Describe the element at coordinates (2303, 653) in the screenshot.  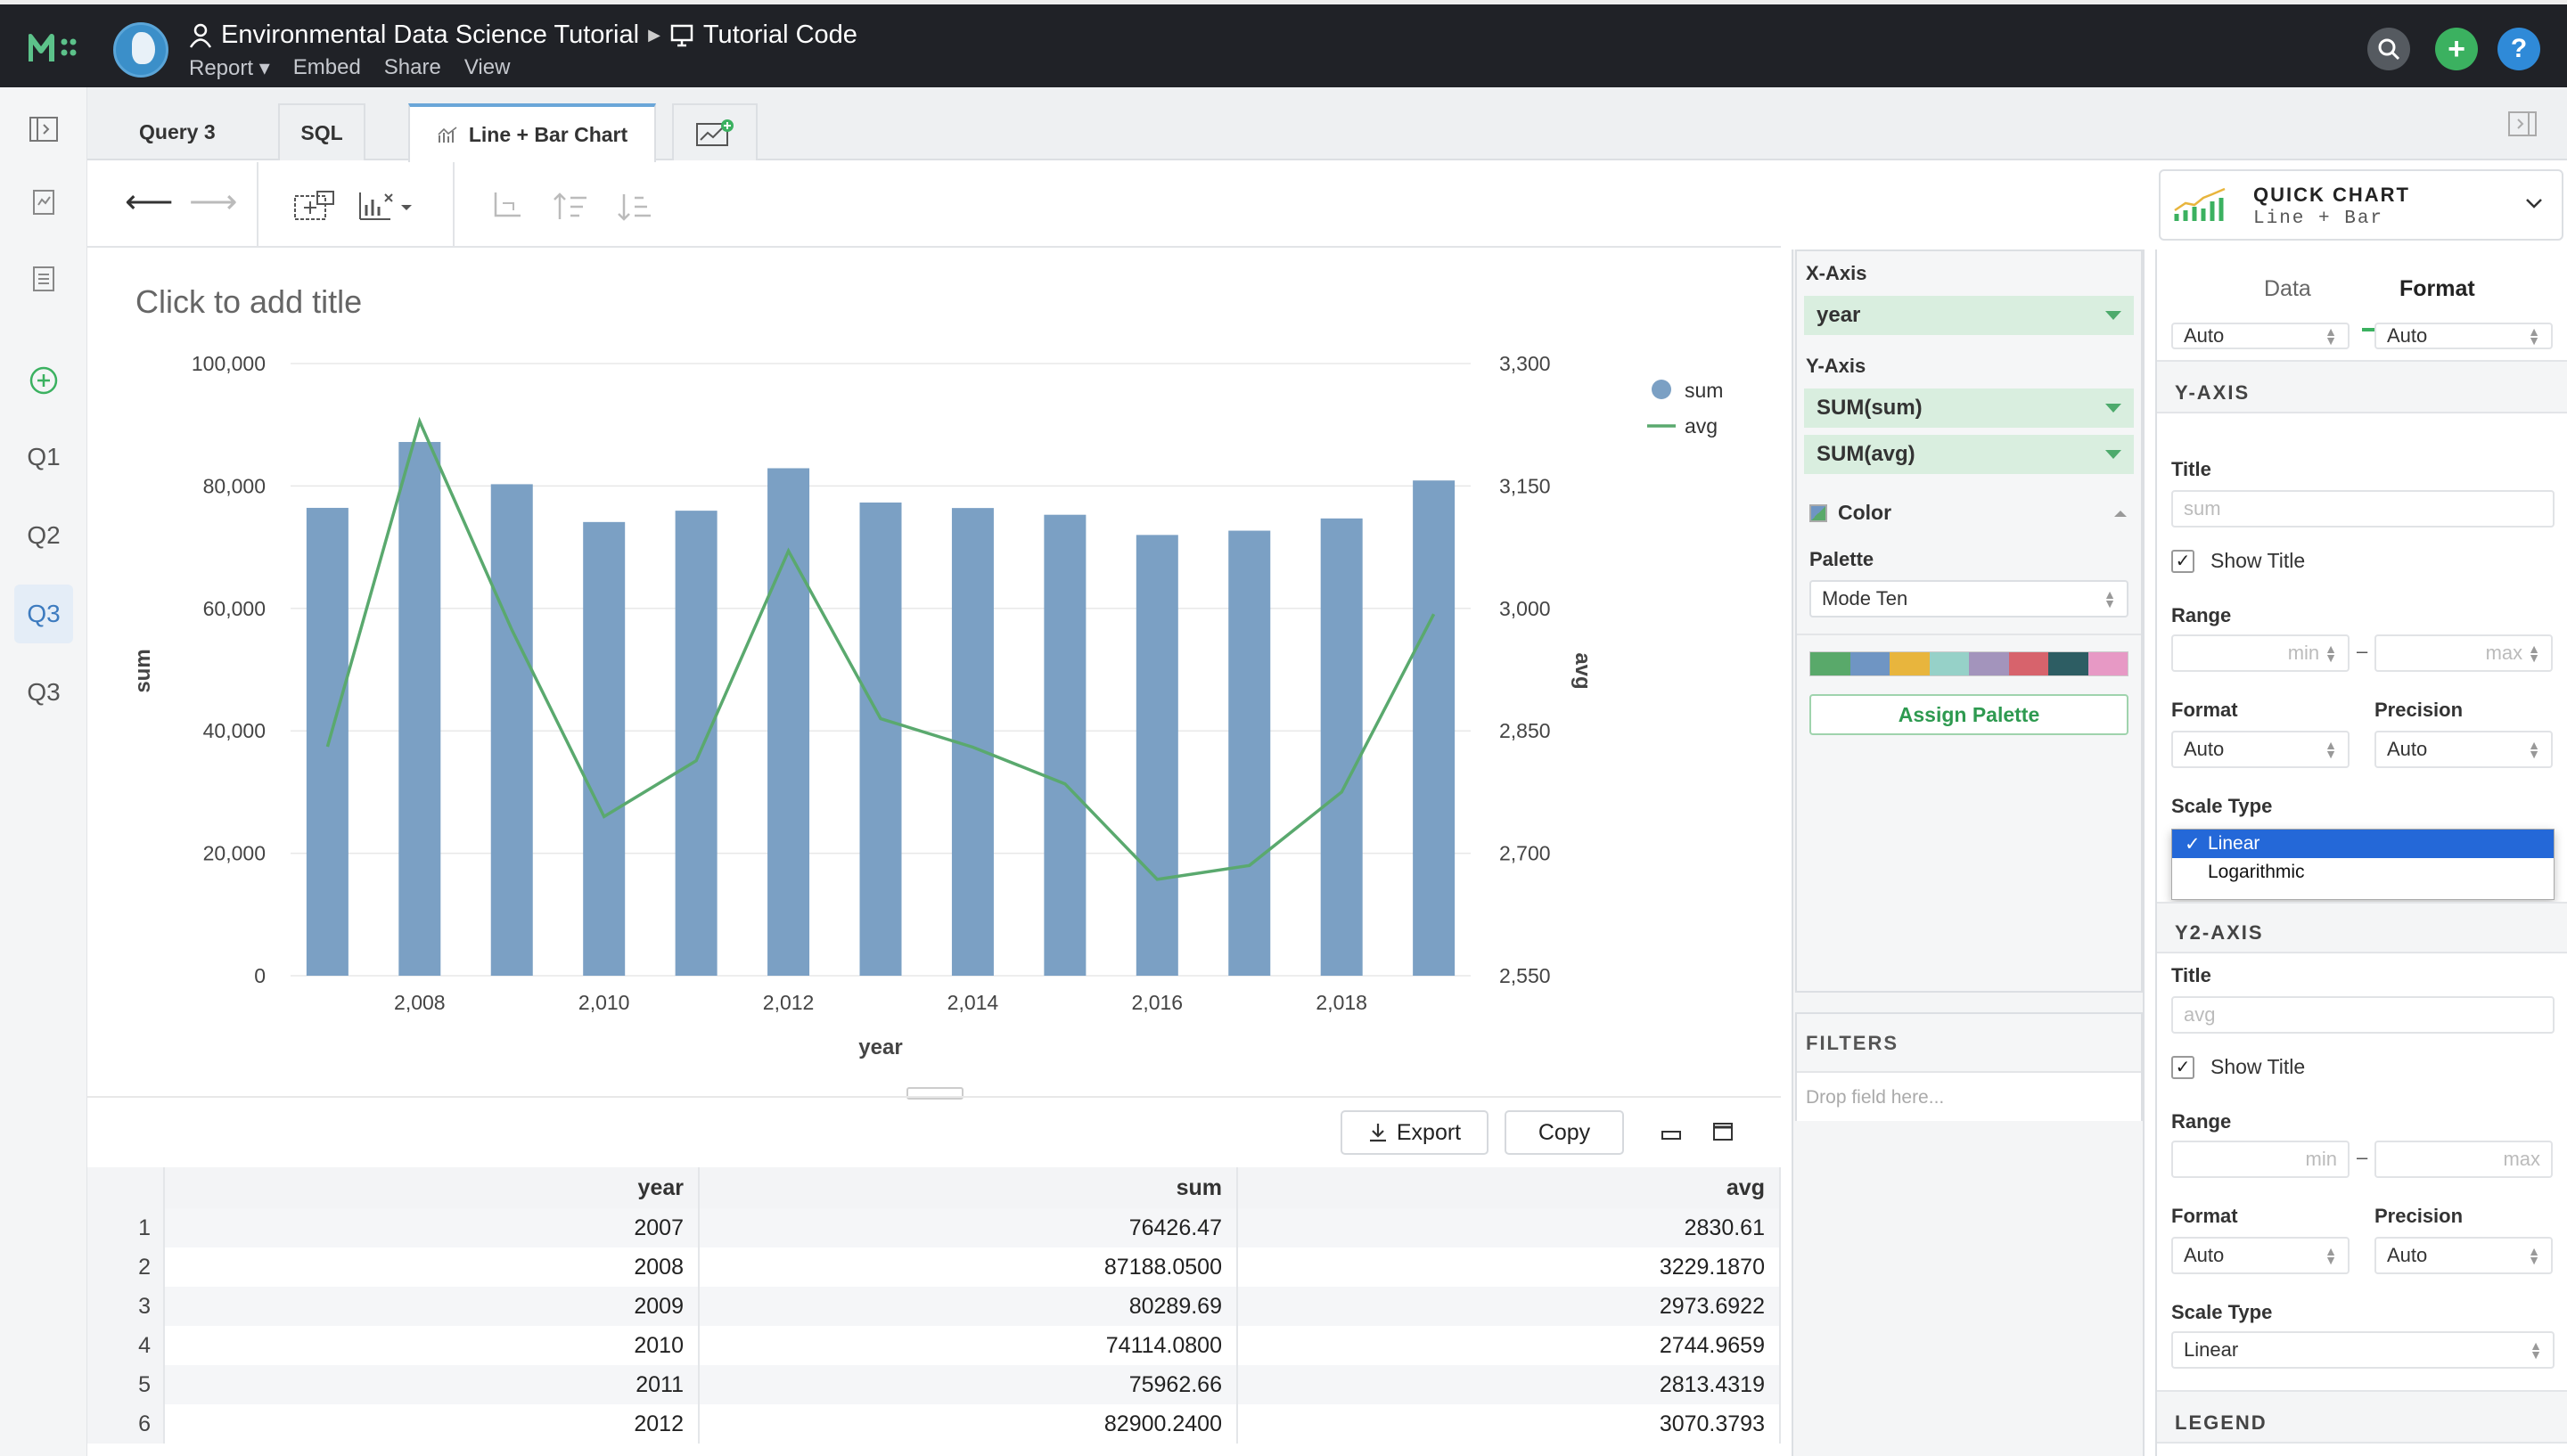
I see `y-min-placeholder: min` at that location.